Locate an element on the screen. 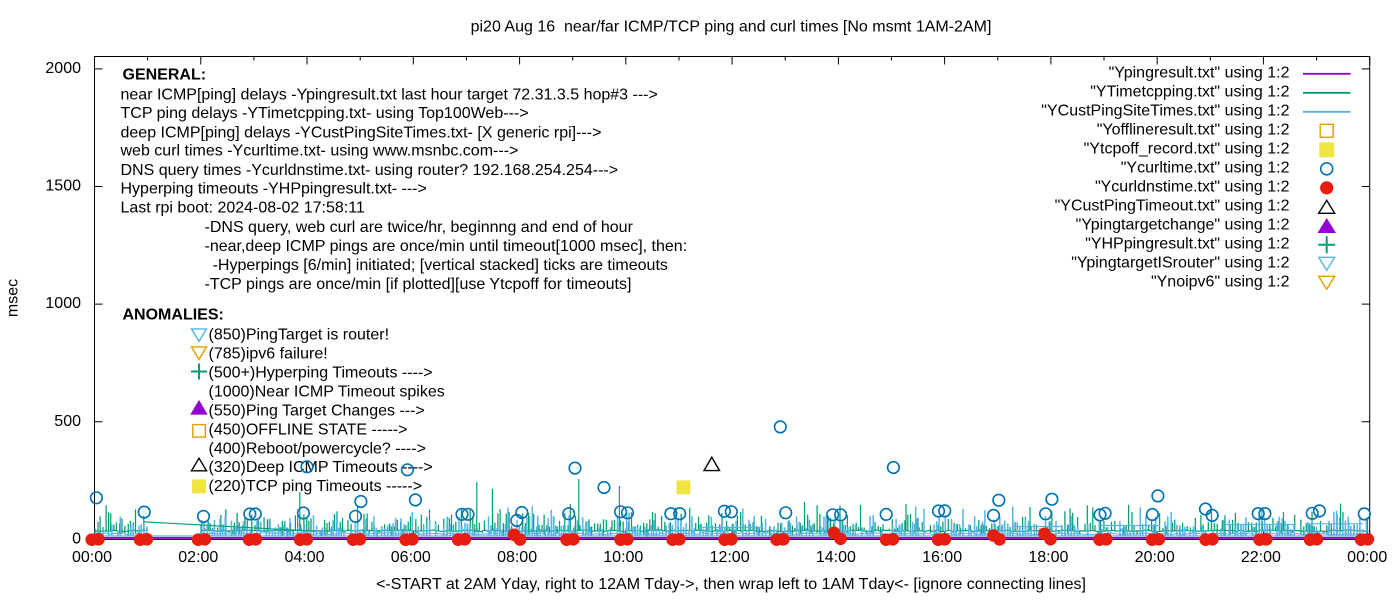 The width and height of the screenshot is (1400, 605). svg-text: 0 is located at coordinates (76, 538).